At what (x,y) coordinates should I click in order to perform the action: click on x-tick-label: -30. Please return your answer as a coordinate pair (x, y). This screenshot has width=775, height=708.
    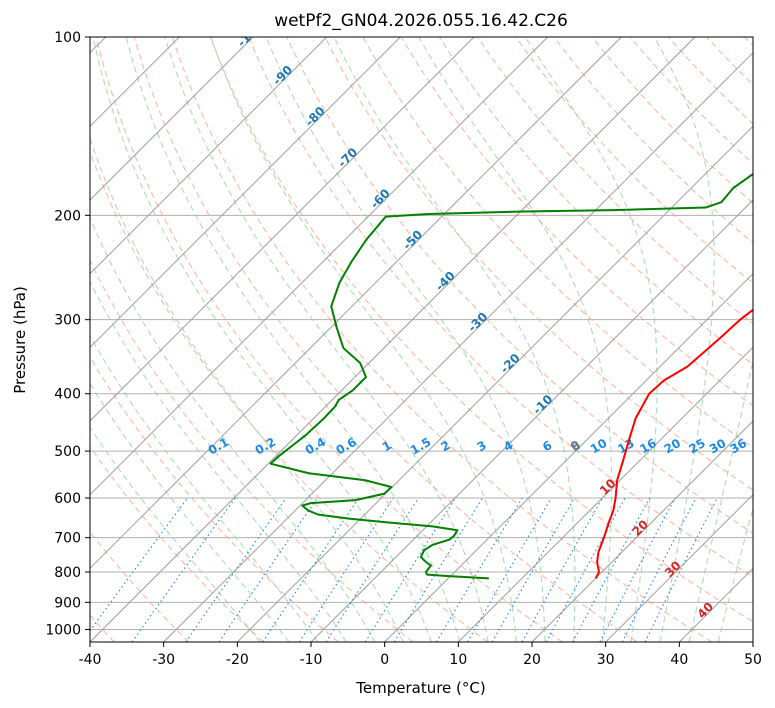
    Looking at the image, I should click on (163, 660).